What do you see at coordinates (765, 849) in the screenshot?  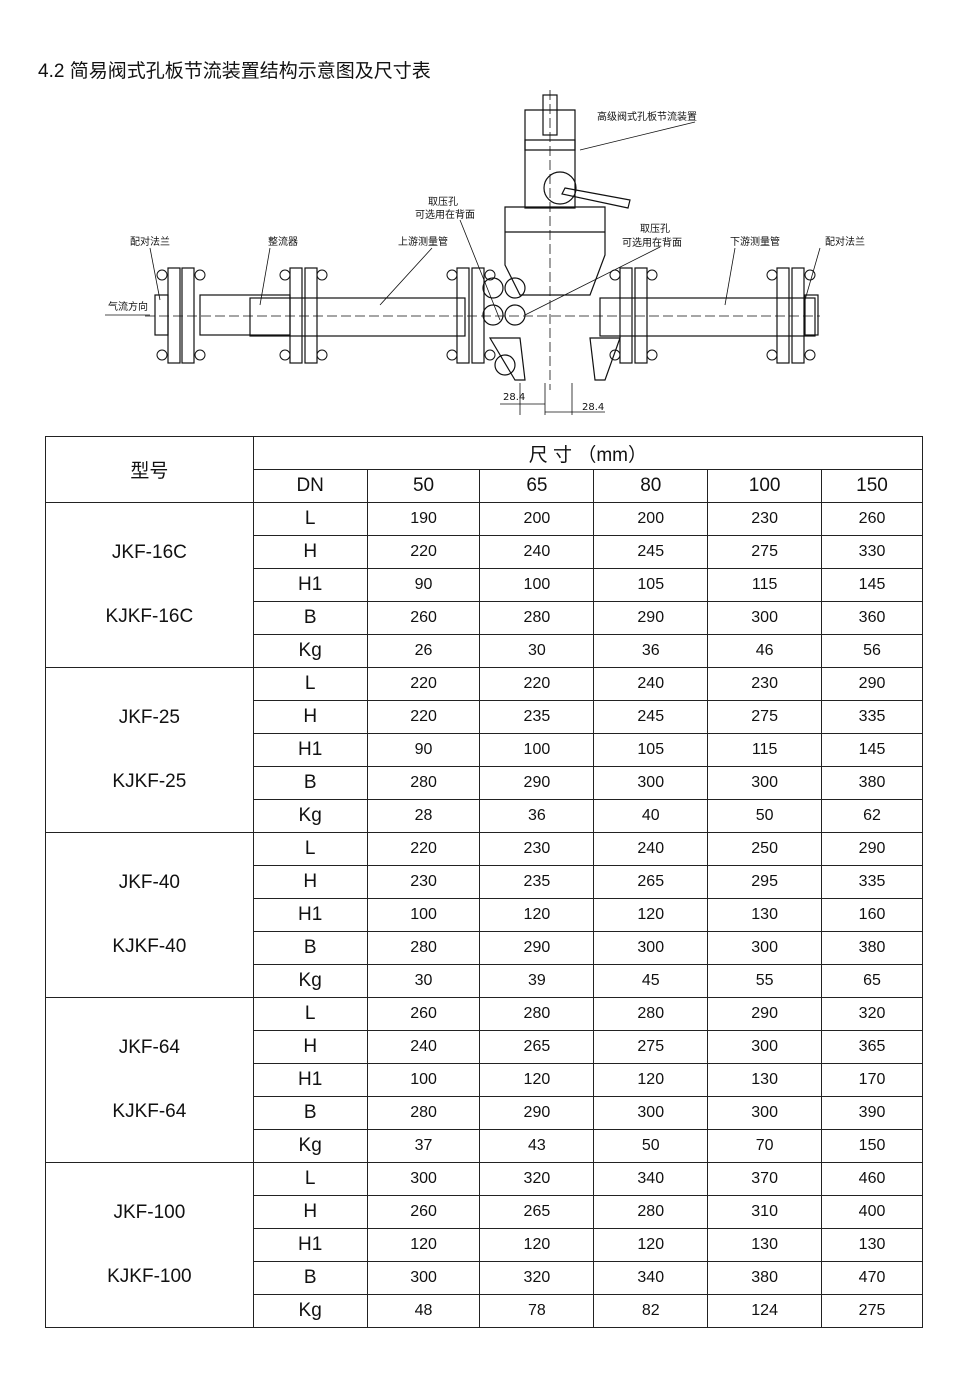 I see `value-cell: 250` at bounding box center [765, 849].